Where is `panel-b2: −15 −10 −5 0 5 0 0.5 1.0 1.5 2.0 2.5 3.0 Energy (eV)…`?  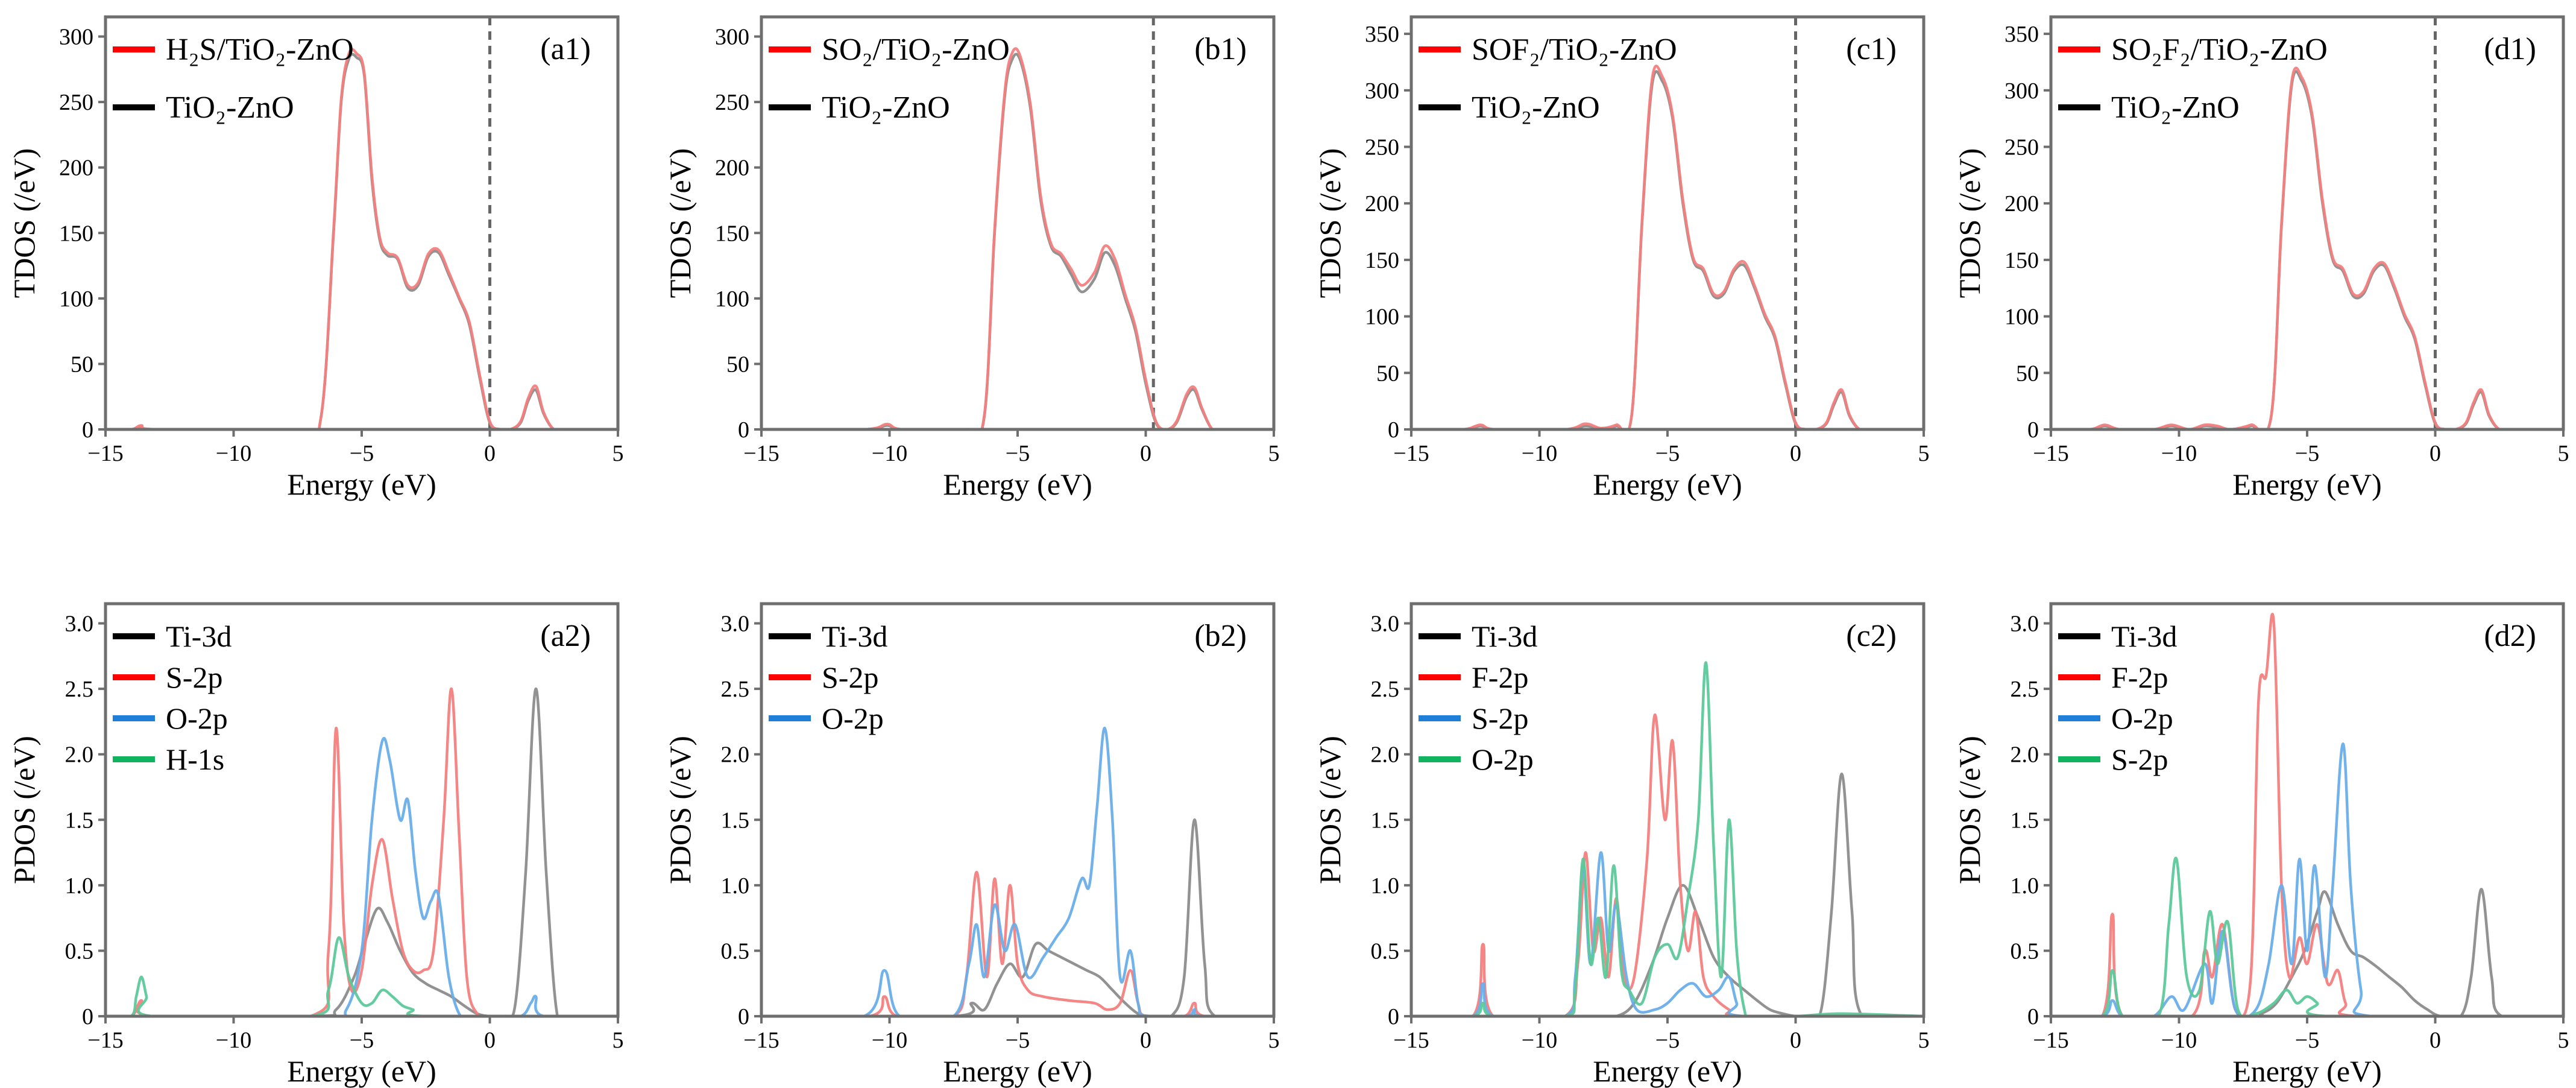
panel-b2: −15 −10 −5 0 5 0 0.5 1.0 1.5 2.0 2.5 3.0 Energy (eV)… is located at coordinates (971, 845).